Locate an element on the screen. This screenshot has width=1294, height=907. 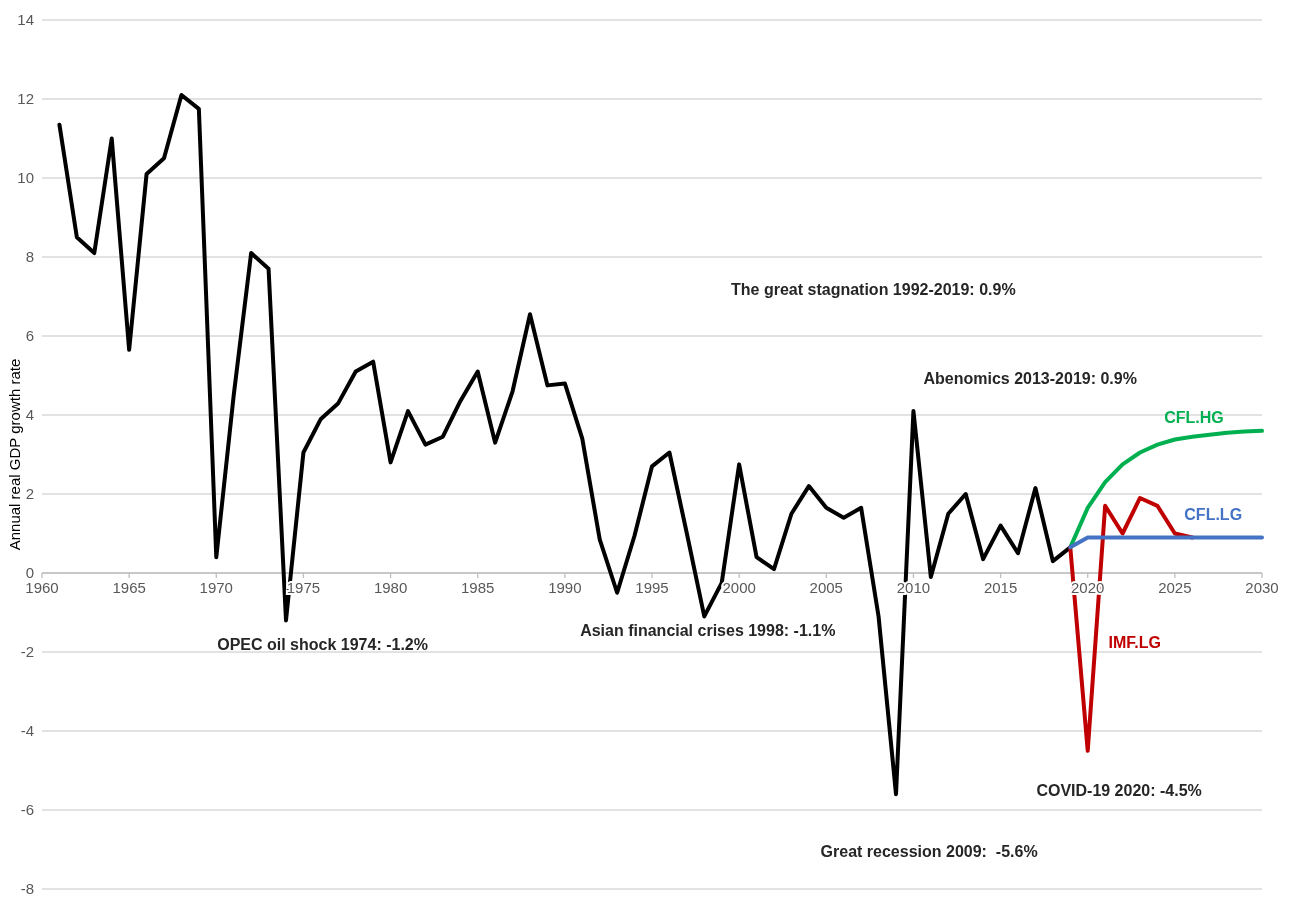
x-tick-label: 2030 is located at coordinates (1262, 587).